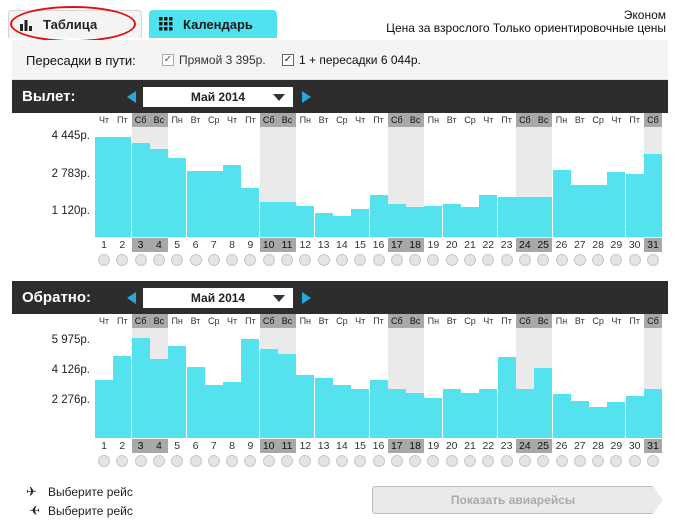 This screenshot has height=524, width=680. What do you see at coordinates (323, 393) in the screenshot?
I see `day-column: Вт 13` at bounding box center [323, 393].